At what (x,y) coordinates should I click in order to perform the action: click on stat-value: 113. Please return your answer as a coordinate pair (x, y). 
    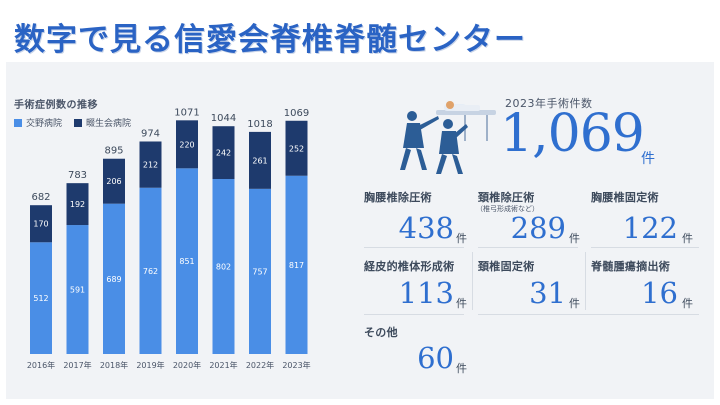
    Looking at the image, I should click on (426, 293).